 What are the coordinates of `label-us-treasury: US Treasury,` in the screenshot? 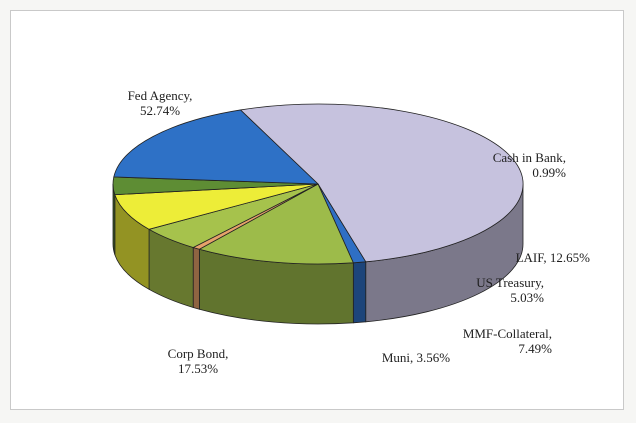 It's located at (510, 282).